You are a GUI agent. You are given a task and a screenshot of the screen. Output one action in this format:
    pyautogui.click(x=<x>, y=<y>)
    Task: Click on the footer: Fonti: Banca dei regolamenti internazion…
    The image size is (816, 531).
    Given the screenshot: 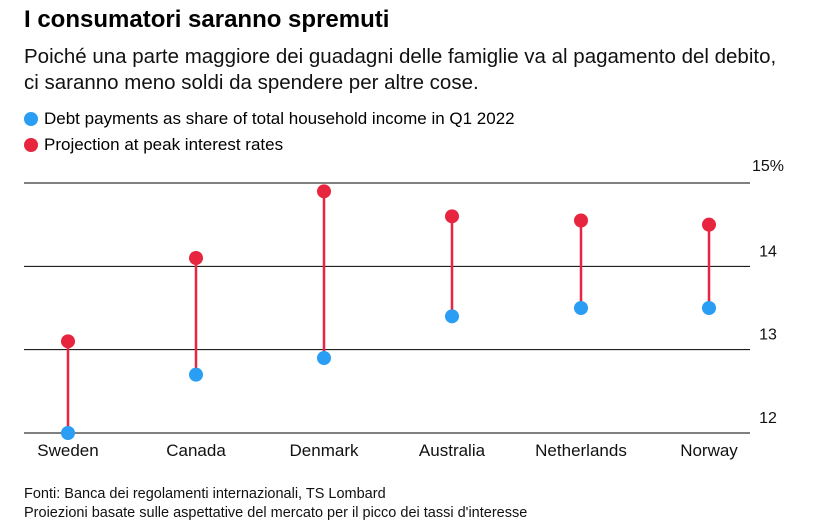 What is the action you would take?
    pyautogui.click(x=275, y=504)
    